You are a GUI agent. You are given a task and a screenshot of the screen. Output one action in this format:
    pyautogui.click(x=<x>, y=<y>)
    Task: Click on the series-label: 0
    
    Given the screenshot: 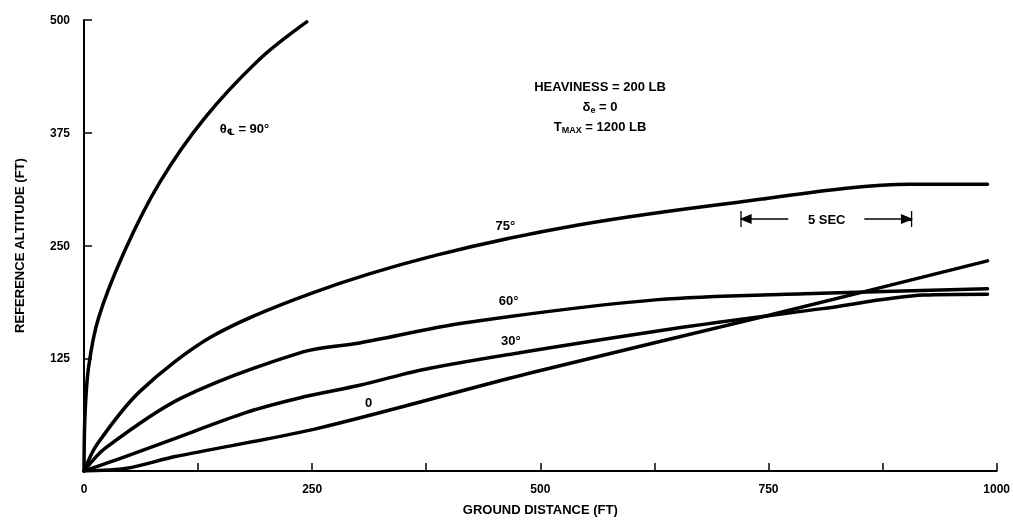 What is the action you would take?
    pyautogui.click(x=369, y=403)
    